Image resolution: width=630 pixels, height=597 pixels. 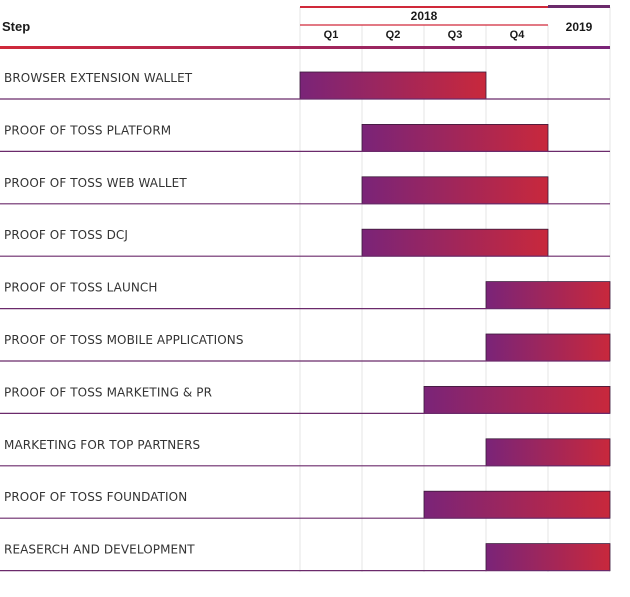 What do you see at coordinates (305, 347) in the screenshot?
I see `task-row: PROOF OF TOSS MOBILE APPLICATIONS` at bounding box center [305, 347].